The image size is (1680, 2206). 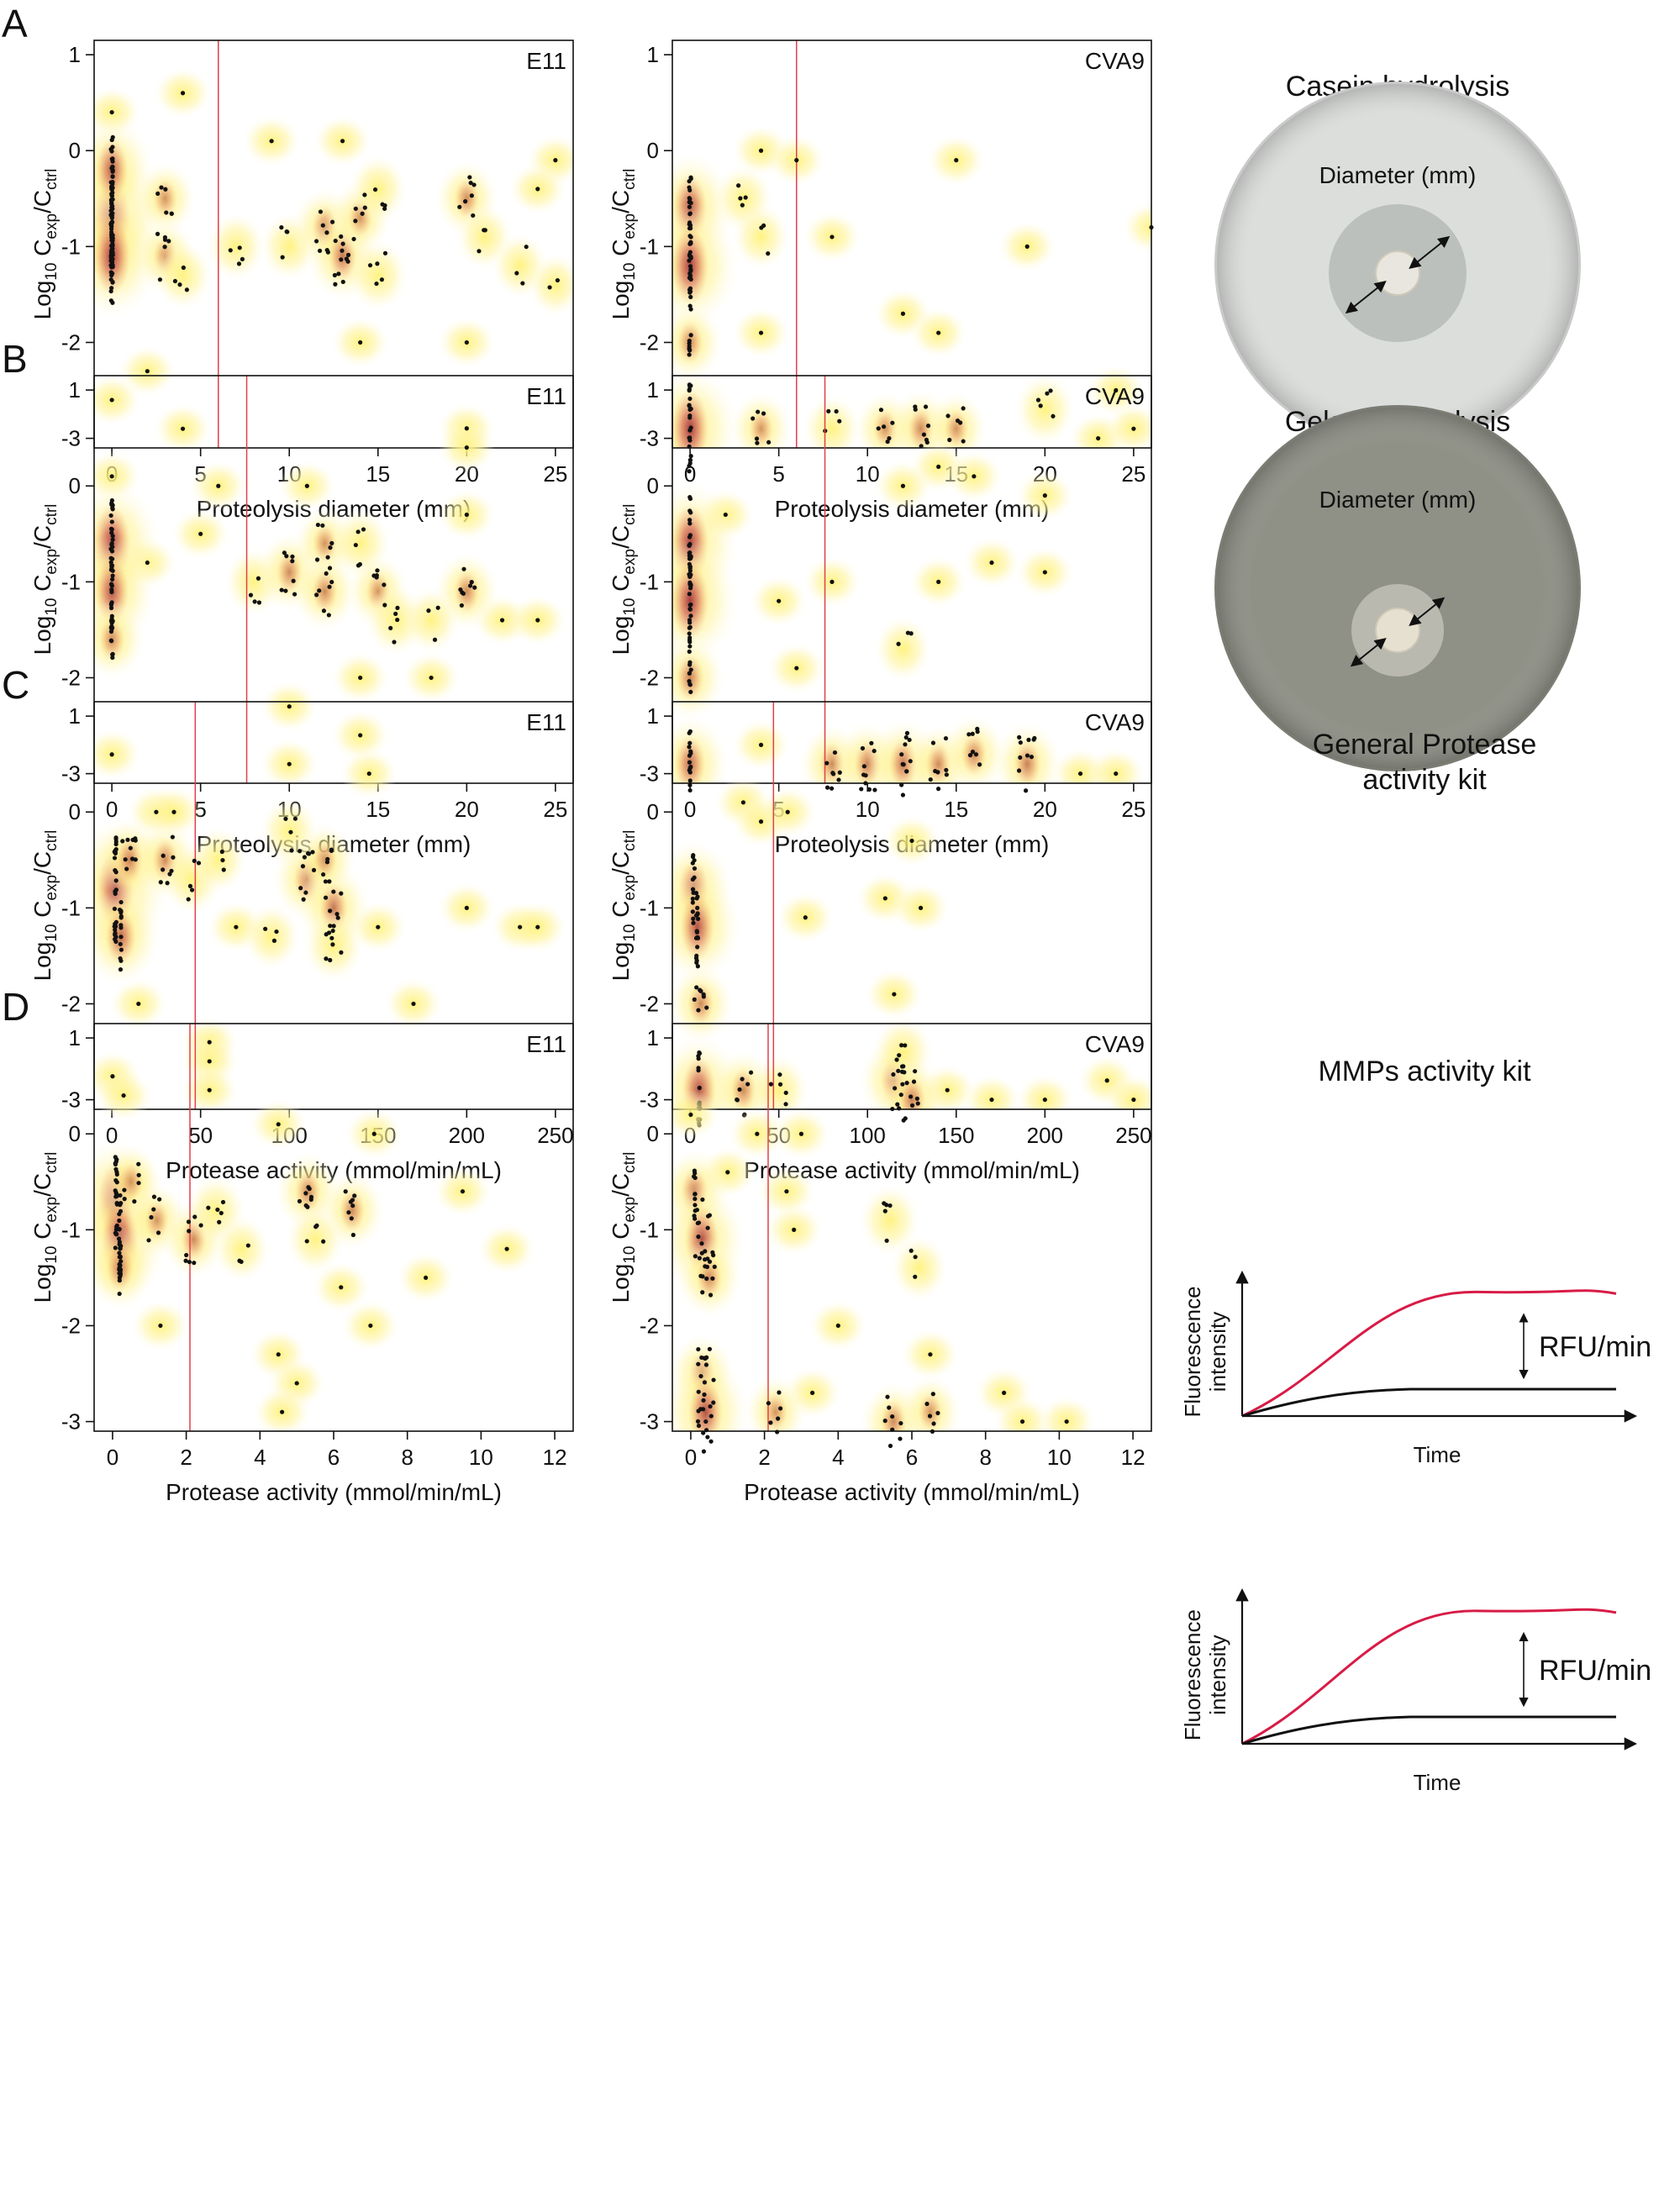 I want to click on rate-label: RFU/min, so click(x=1595, y=1671).